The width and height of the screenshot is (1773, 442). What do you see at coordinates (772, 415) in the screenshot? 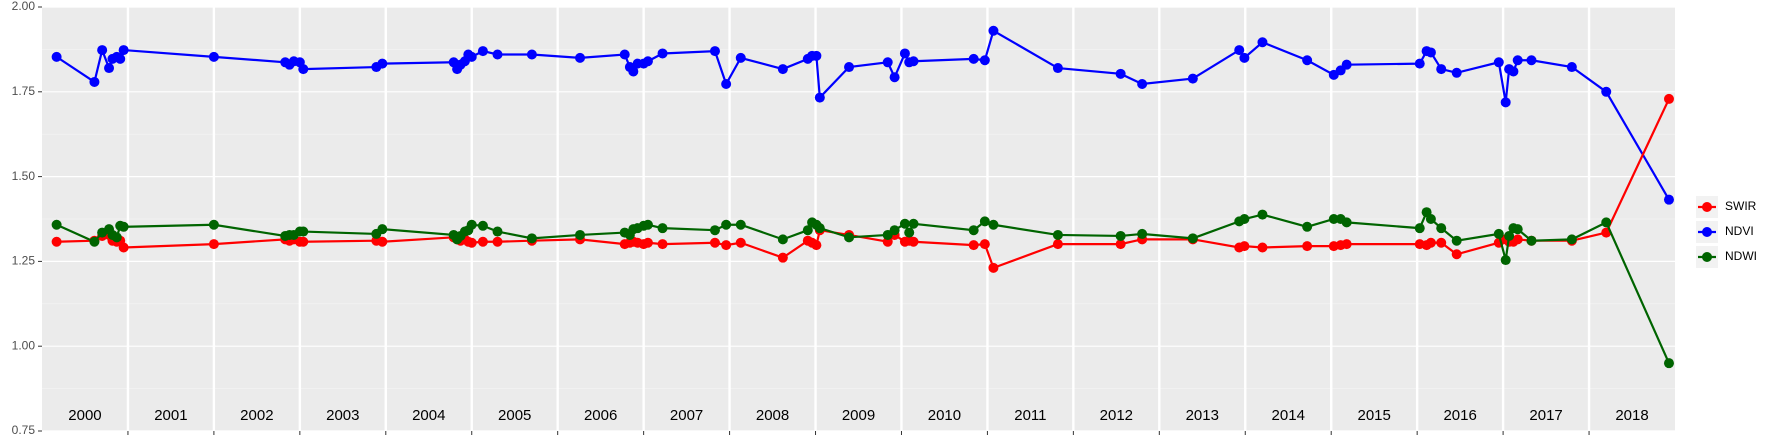
I see `year-label: 2008` at bounding box center [772, 415].